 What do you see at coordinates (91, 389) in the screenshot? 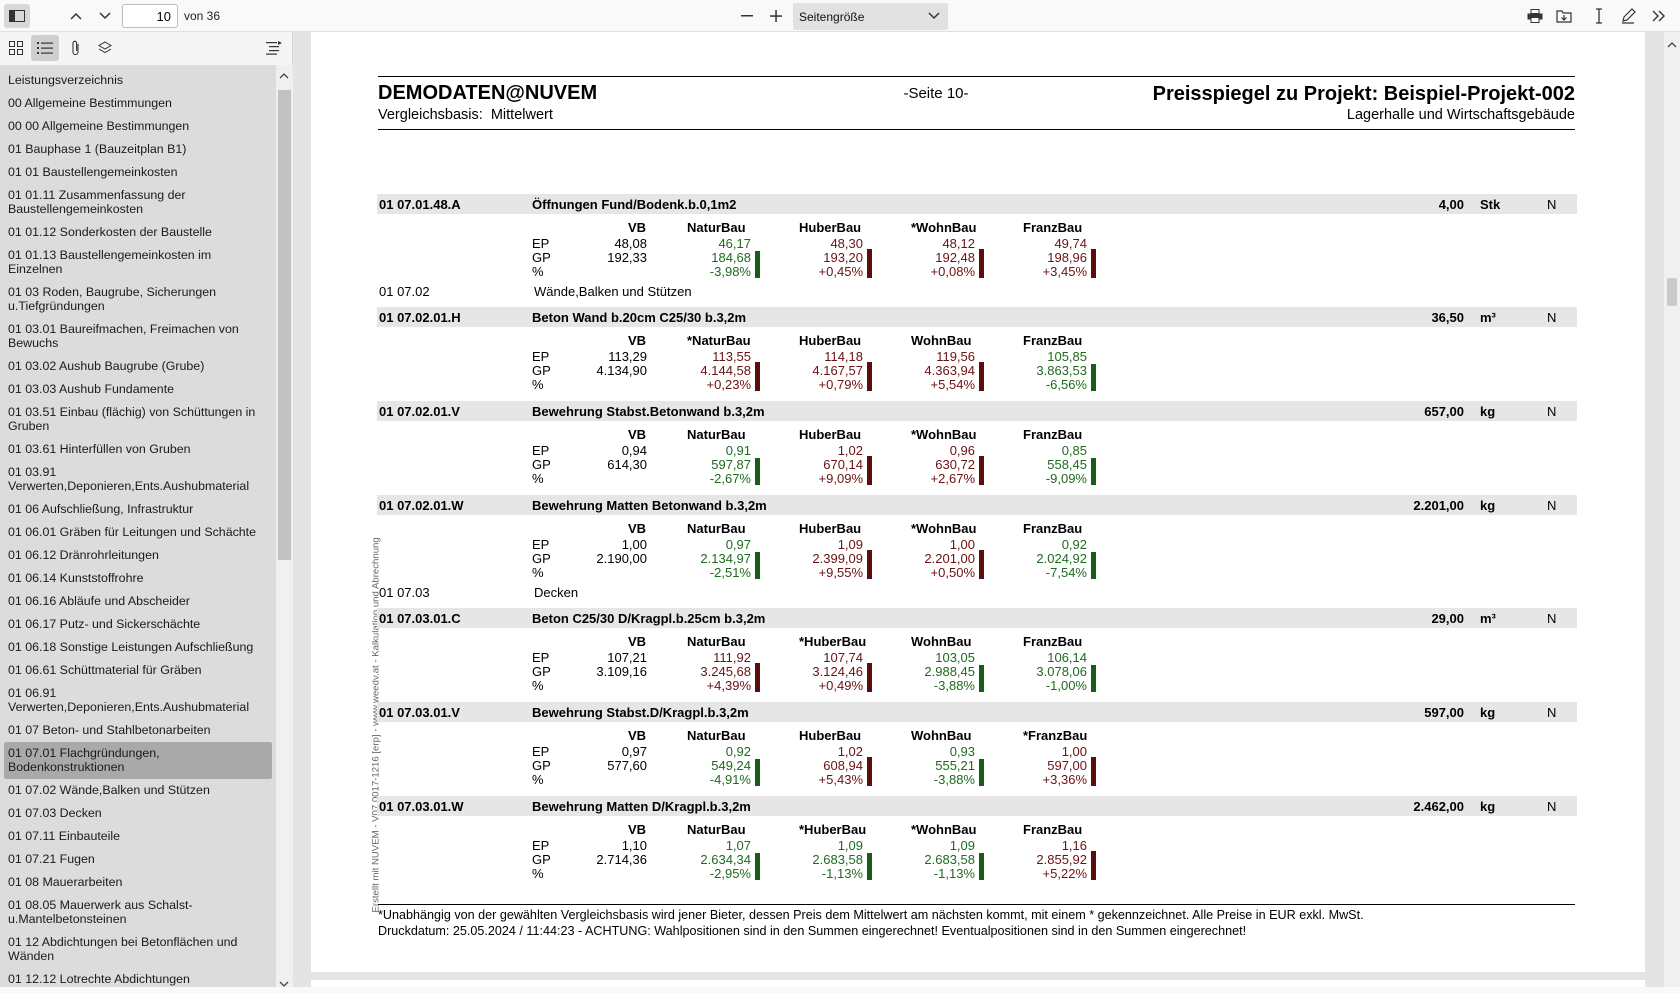
I see `outline-item: 01 03.03 Aushub Fundamente` at bounding box center [91, 389].